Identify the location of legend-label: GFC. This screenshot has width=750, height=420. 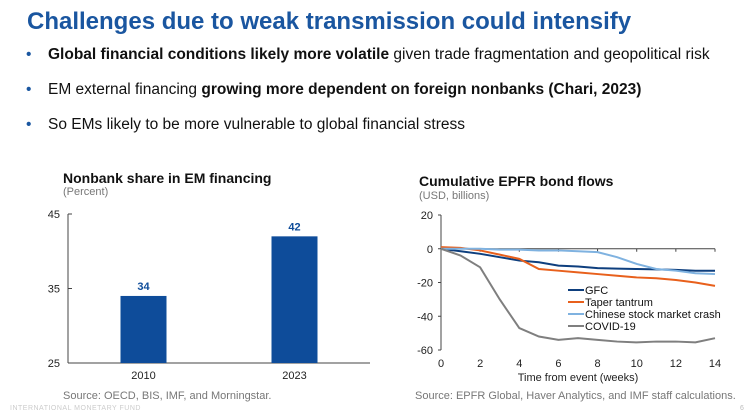
(596, 291).